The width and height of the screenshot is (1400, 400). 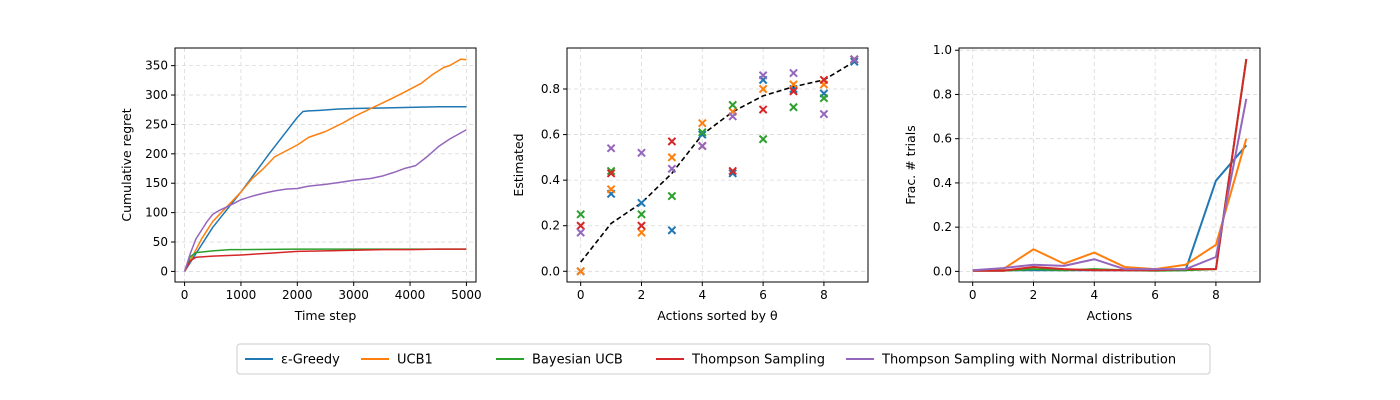 What do you see at coordinates (577, 360) in the screenshot?
I see `legend-label: Bayesian UCB` at bounding box center [577, 360].